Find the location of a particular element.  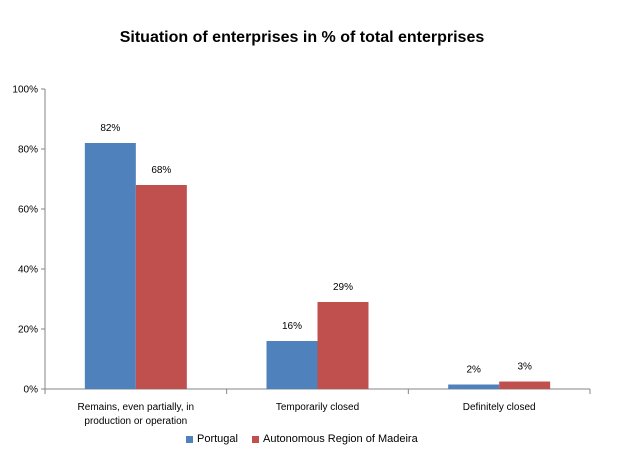

legend: Portugal Autonomous Region of Madeira is located at coordinates (309, 439).